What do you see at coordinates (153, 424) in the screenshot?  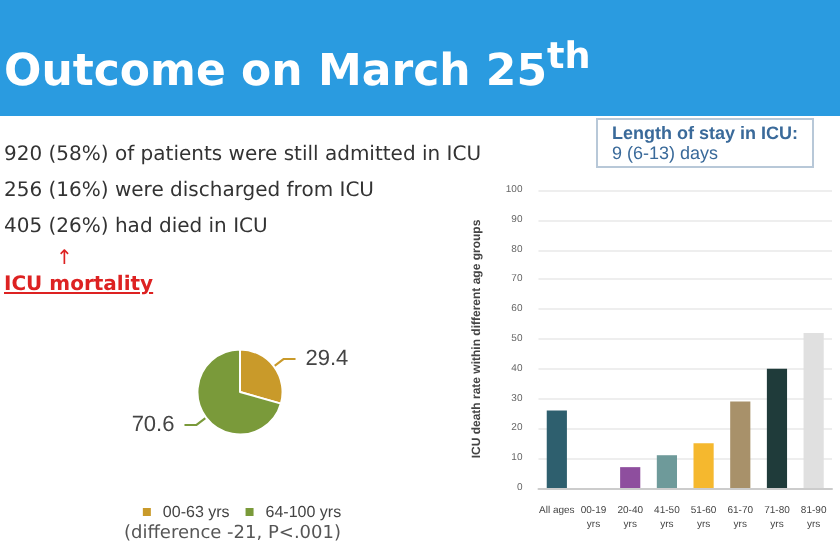 I see `data-label: 70.6` at bounding box center [153, 424].